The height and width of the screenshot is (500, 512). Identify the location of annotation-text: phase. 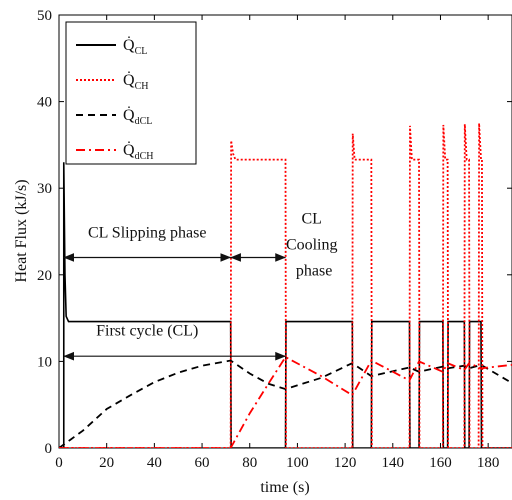
(314, 271).